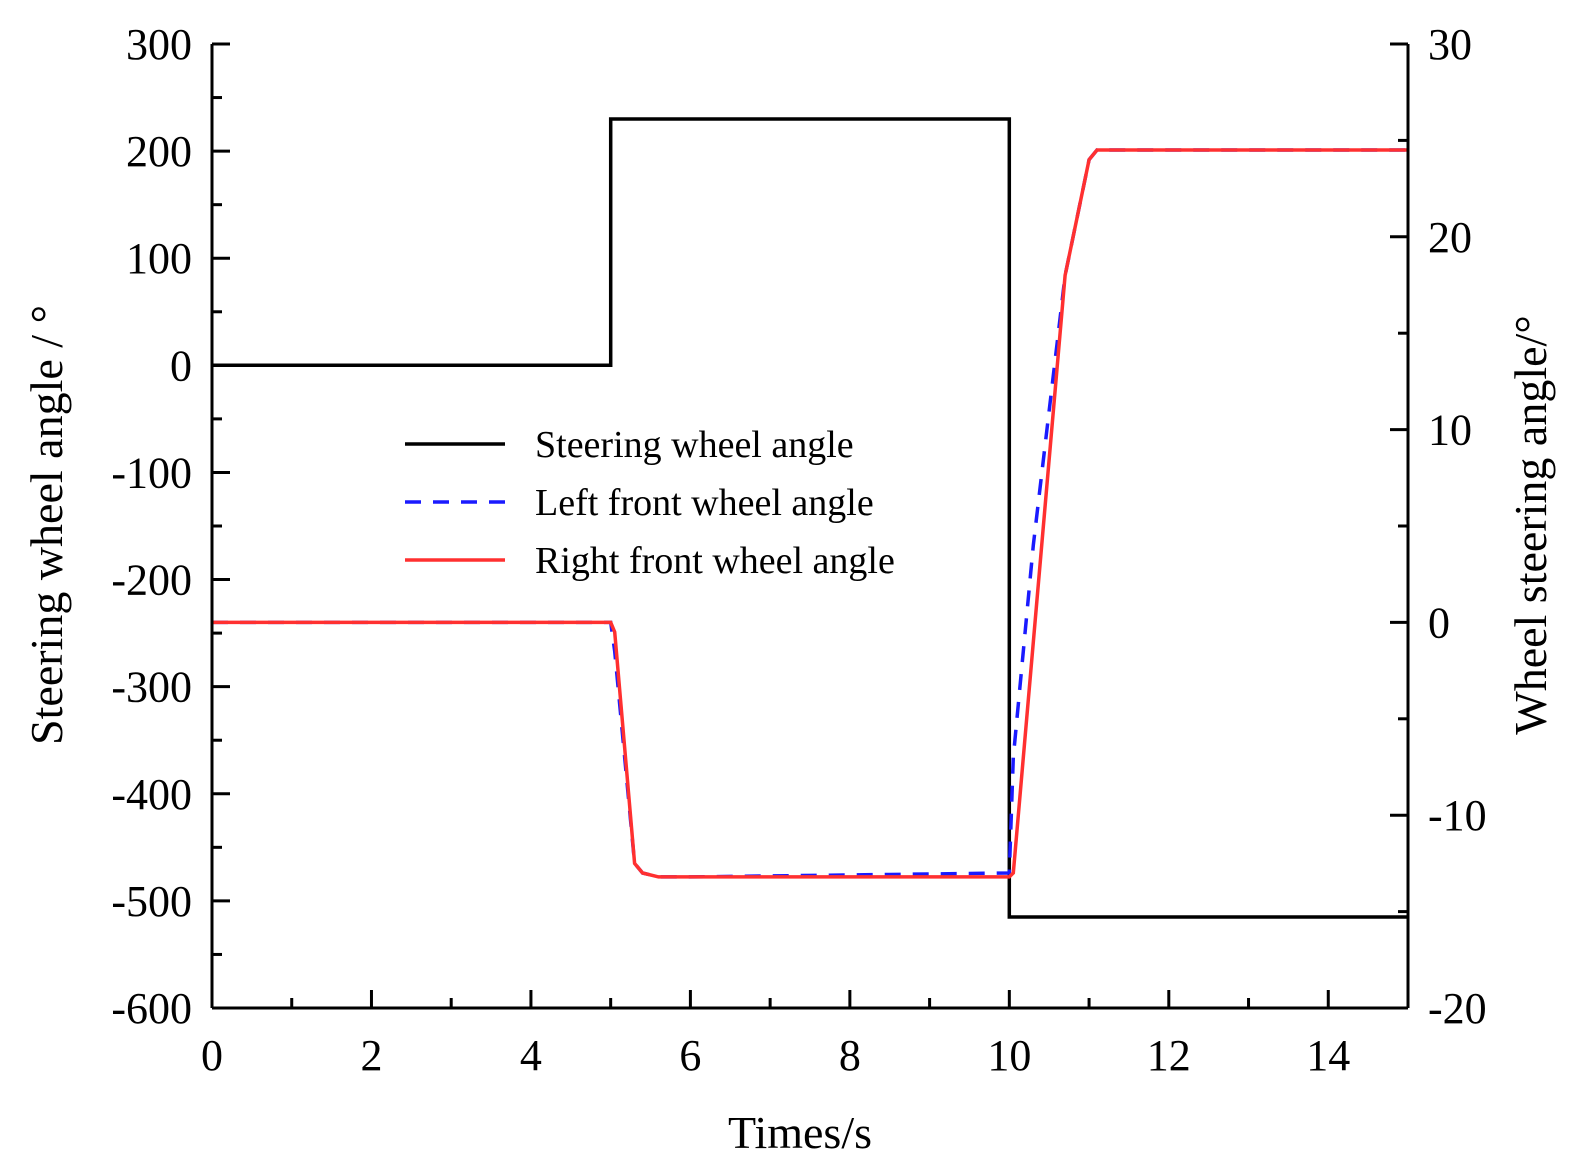  I want to click on y-tick-label-right: -20, so click(1457, 1008).